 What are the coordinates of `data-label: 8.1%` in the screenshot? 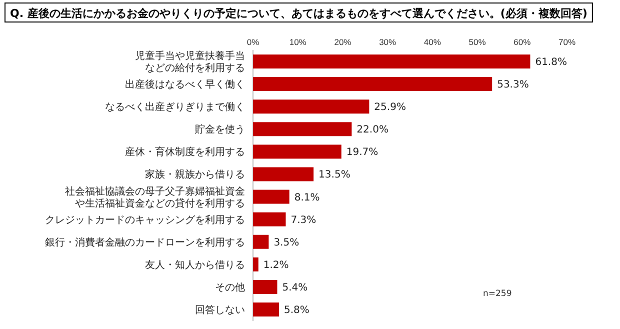 It's located at (307, 198).